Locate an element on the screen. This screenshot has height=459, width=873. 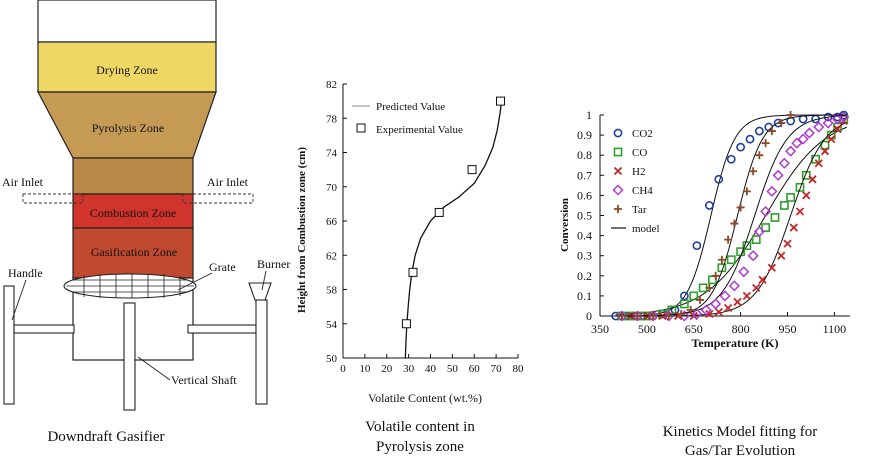
burner-tube is located at coordinates (261, 352).